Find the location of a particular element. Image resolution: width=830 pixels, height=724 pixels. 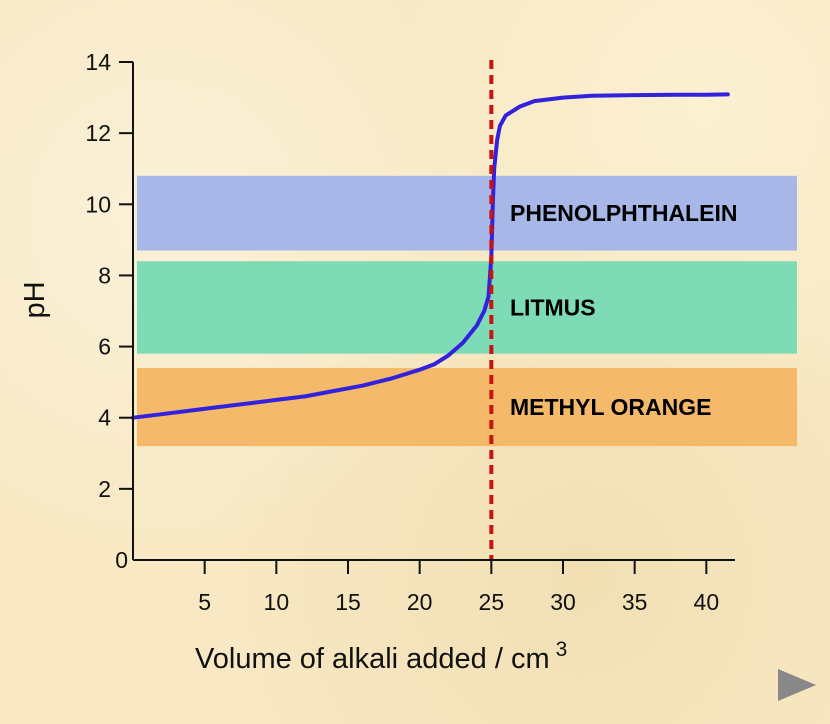

band-label-methyl-orange: METHYL ORANGE is located at coordinates (610, 407).